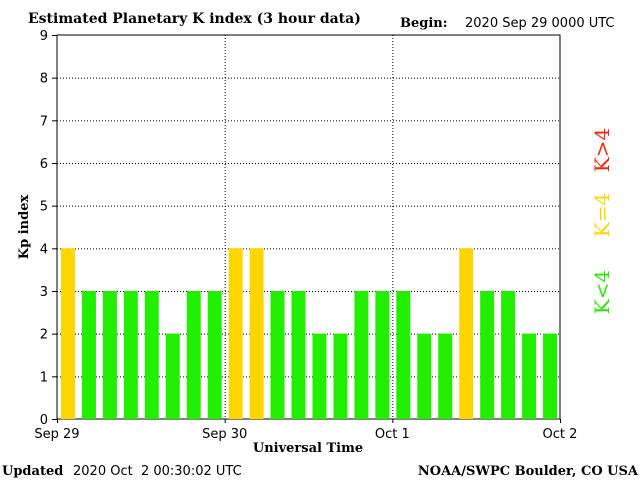  What do you see at coordinates (44, 207) in the screenshot?
I see `y-tick-label: 5` at bounding box center [44, 207].